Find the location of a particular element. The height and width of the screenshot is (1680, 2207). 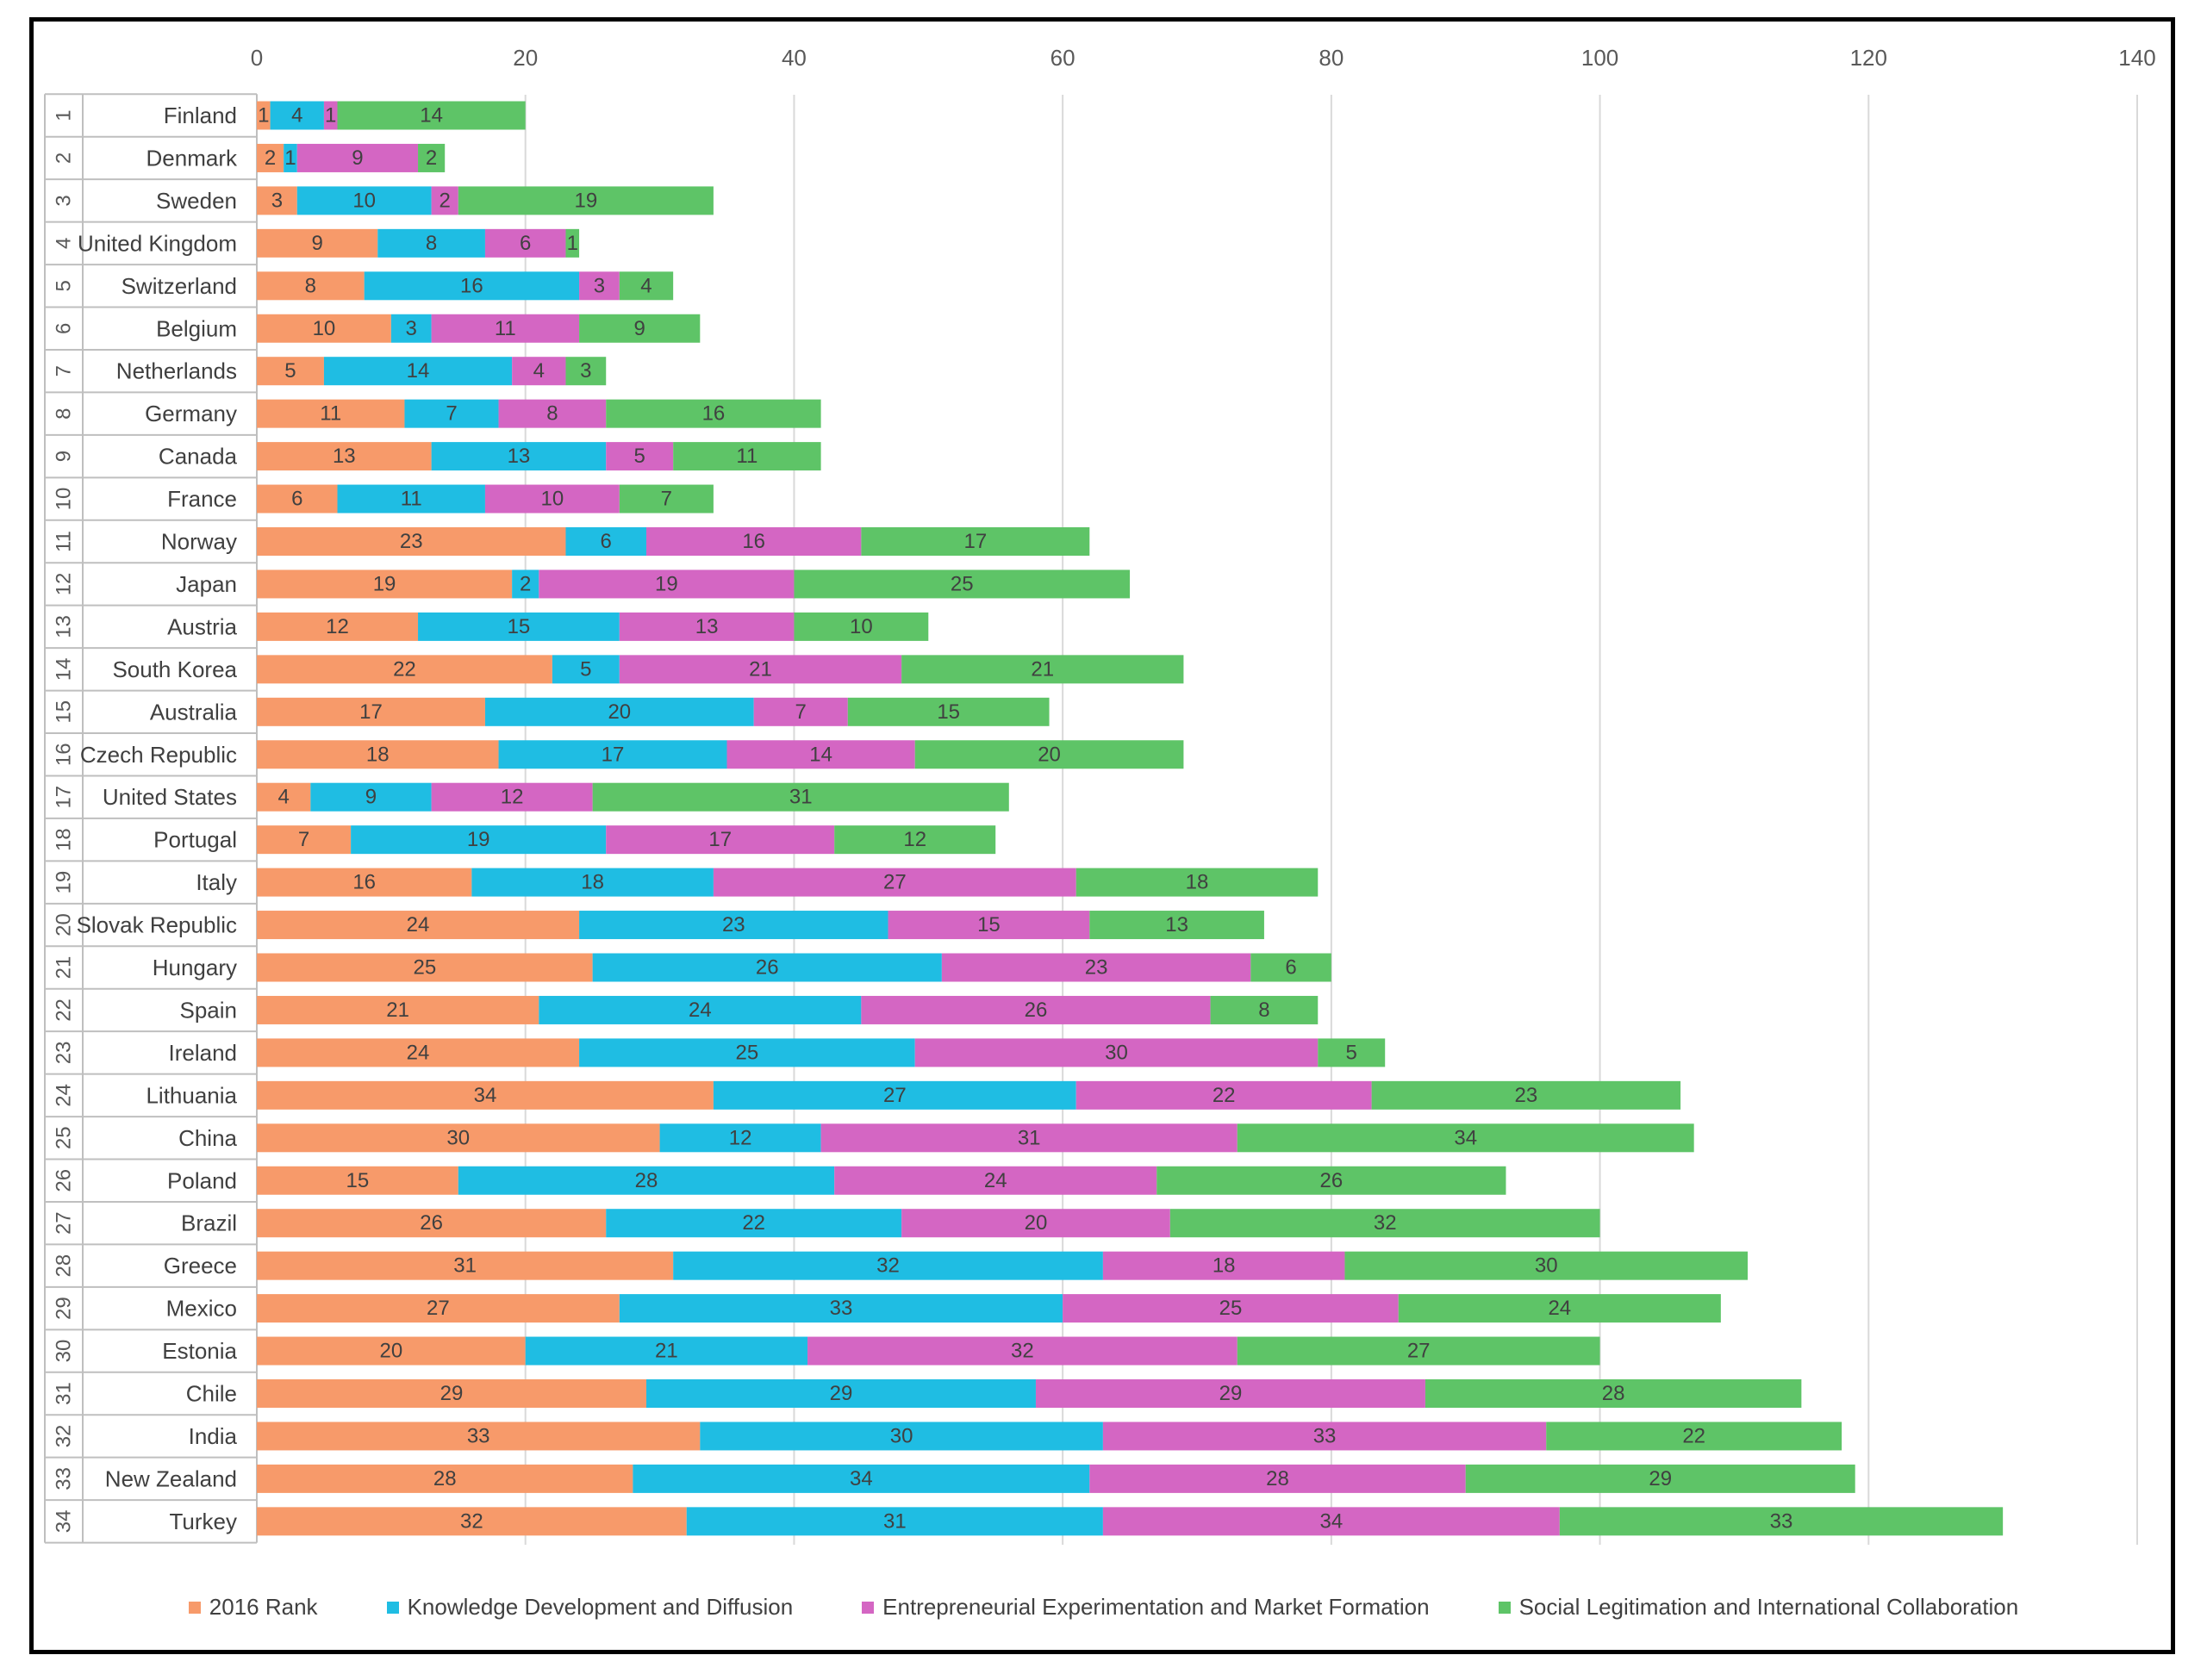

legend-swatch is located at coordinates (868, 1608).